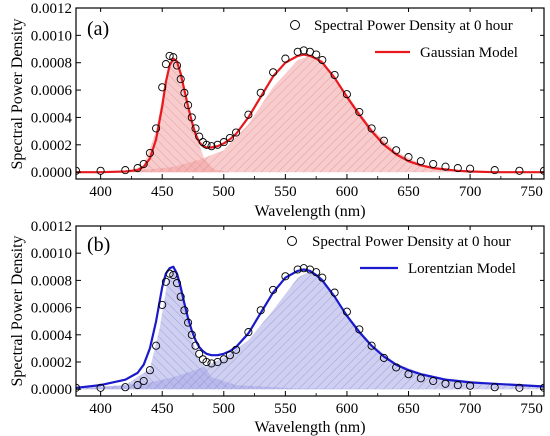 The width and height of the screenshot is (550, 436). What do you see at coordinates (531, 409) in the screenshot?
I see `panel-b-x-tick-label: 750` at bounding box center [531, 409].